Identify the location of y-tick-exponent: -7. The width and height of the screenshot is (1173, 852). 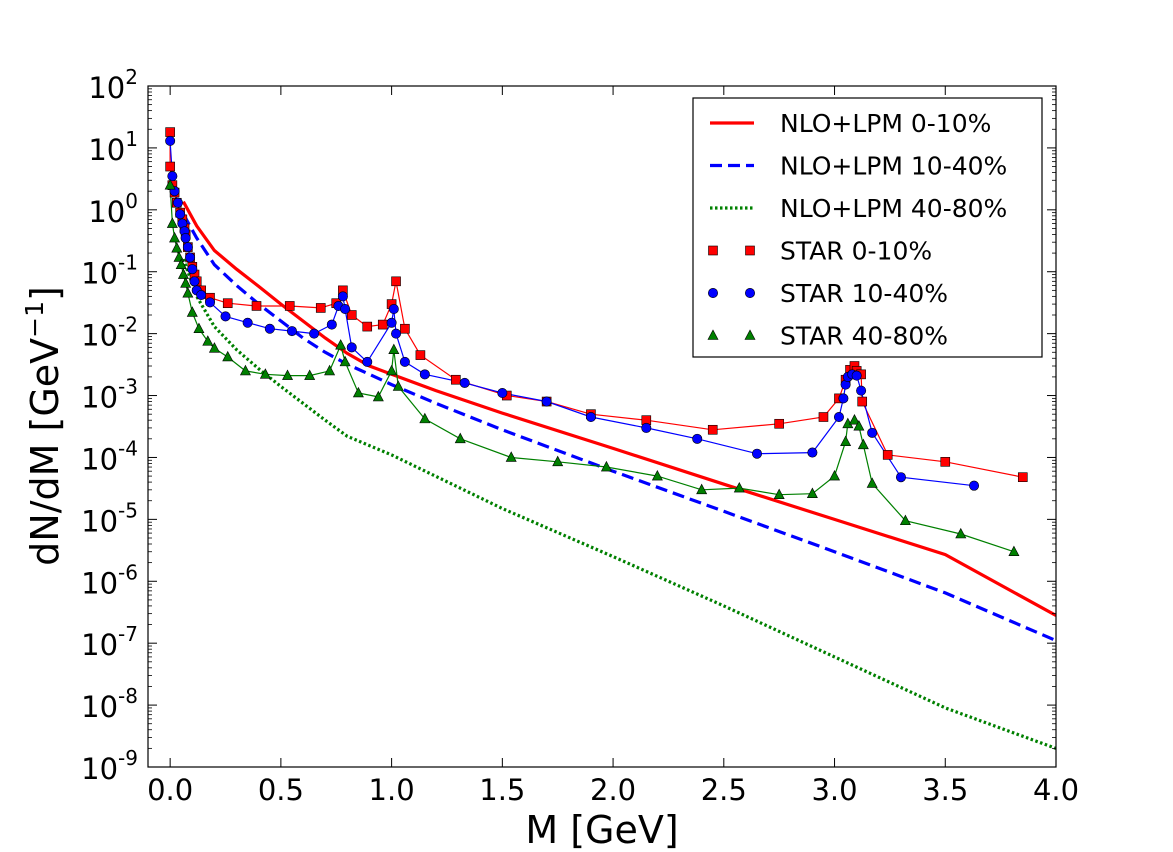
(128, 634).